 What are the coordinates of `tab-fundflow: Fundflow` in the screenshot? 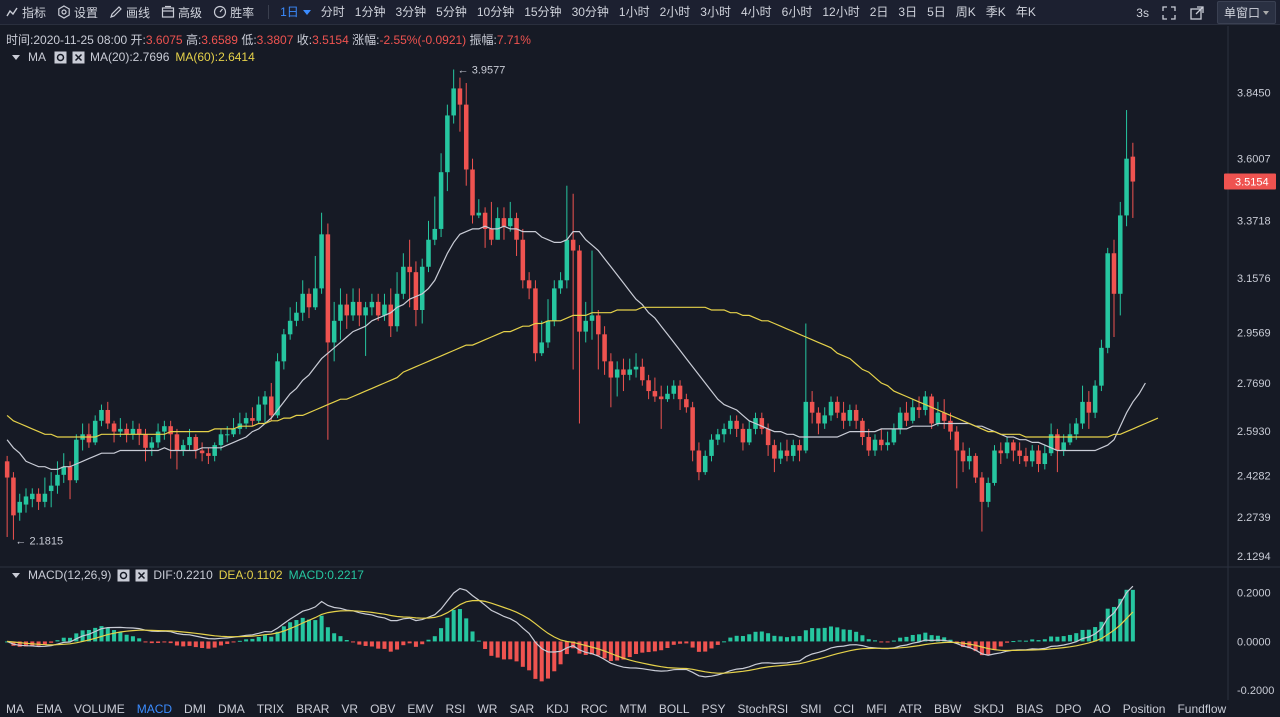 It's located at (1202, 708).